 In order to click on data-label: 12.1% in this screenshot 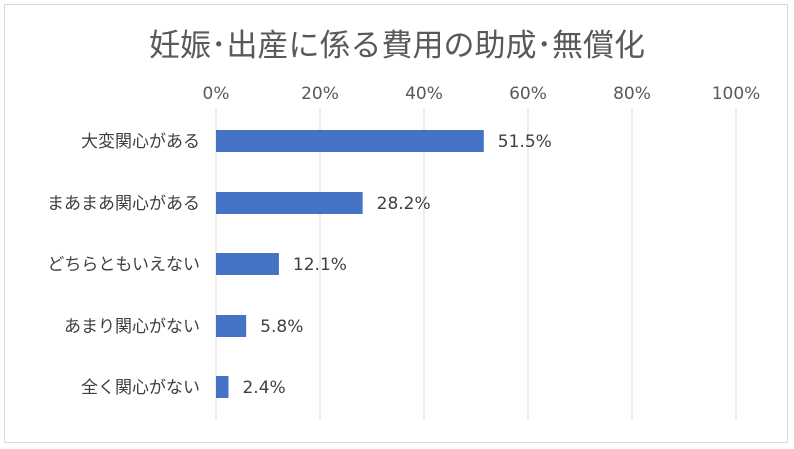, I will do `click(320, 265)`.